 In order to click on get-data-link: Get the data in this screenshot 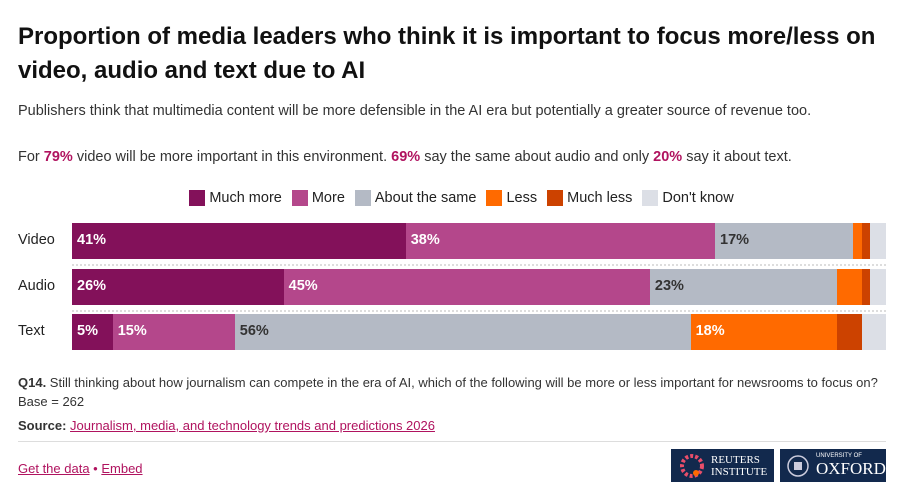, I will do `click(54, 468)`.